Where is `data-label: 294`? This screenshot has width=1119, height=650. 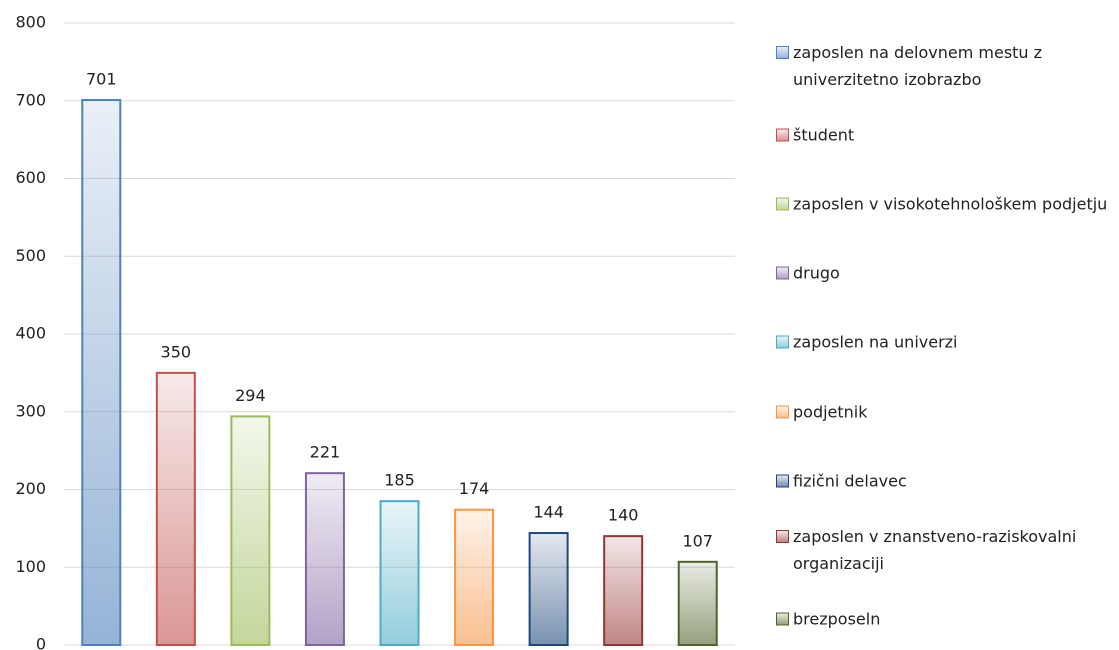 data-label: 294 is located at coordinates (250, 395).